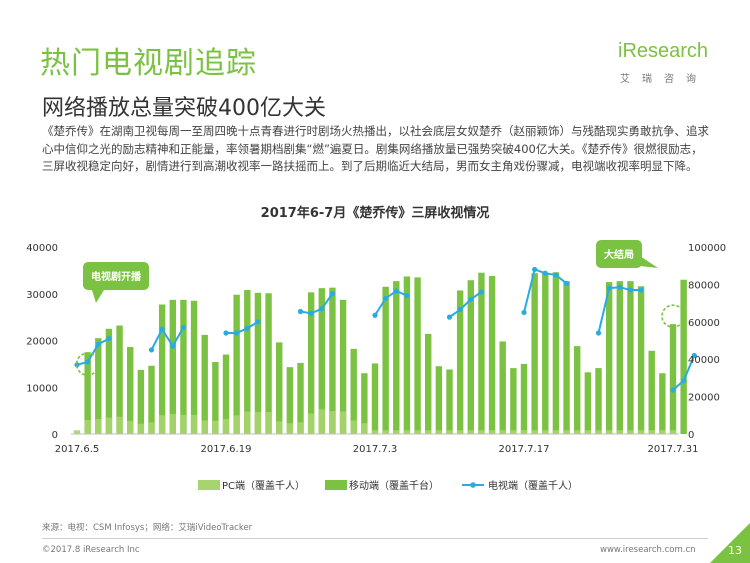 The width and height of the screenshot is (750, 563). I want to click on copyright: ©2017.8 iResearch Inc, so click(91, 550).